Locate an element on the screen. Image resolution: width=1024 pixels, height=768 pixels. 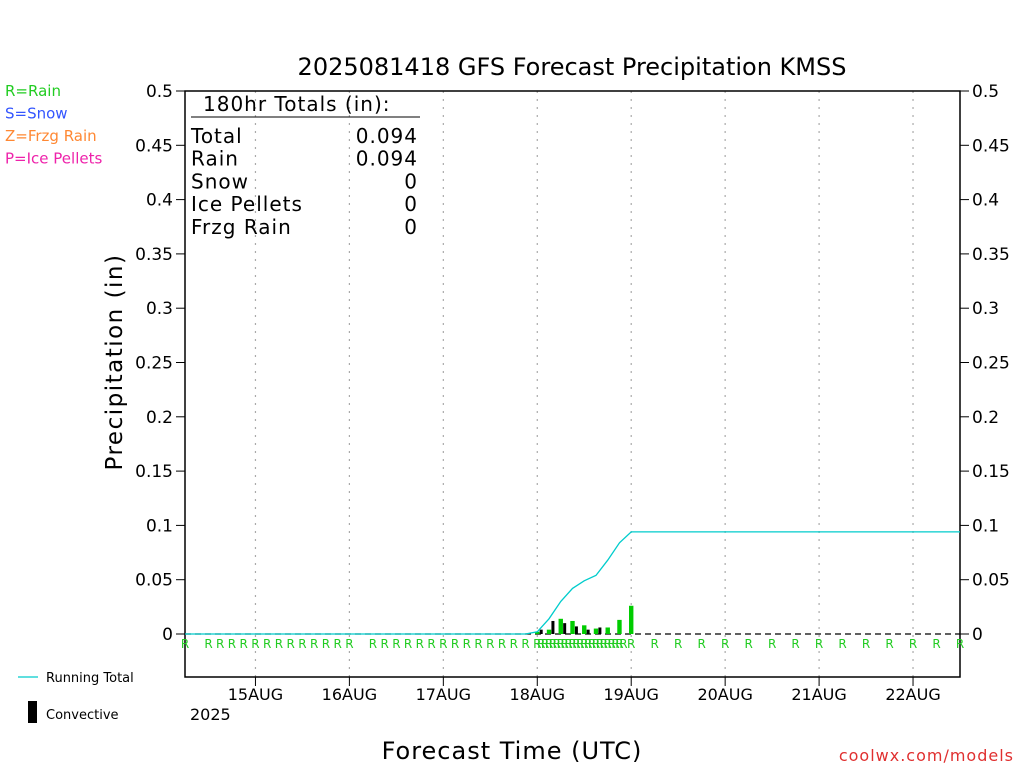
legend-type-label: R=Rain is located at coordinates (33, 91).